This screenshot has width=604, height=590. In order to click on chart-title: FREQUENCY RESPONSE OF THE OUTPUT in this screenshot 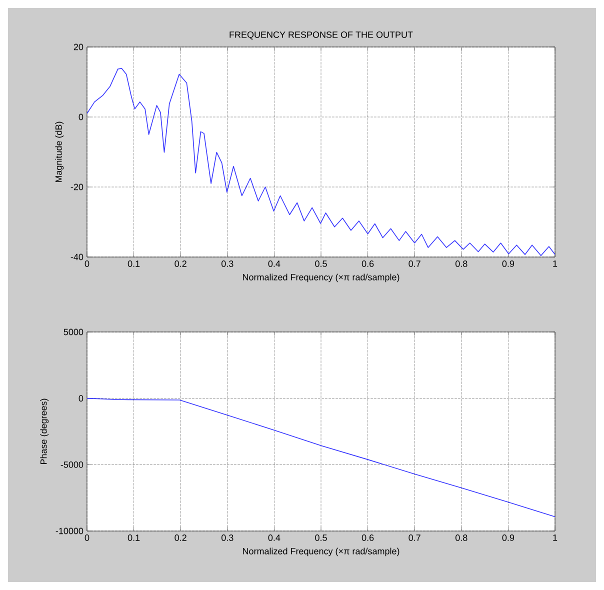, I will do `click(321, 35)`.